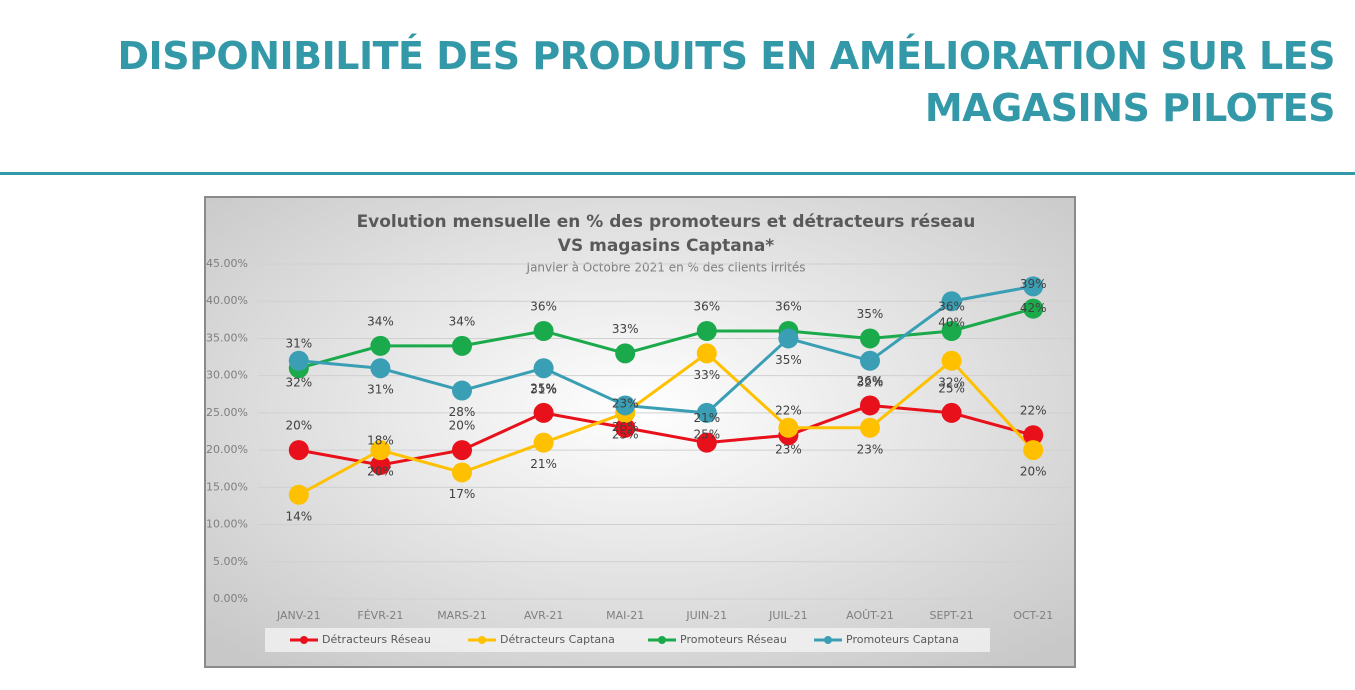 The width and height of the screenshot is (1355, 690). What do you see at coordinates (227, 412) in the screenshot?
I see `y-tick-label: 25.00%` at bounding box center [227, 412].